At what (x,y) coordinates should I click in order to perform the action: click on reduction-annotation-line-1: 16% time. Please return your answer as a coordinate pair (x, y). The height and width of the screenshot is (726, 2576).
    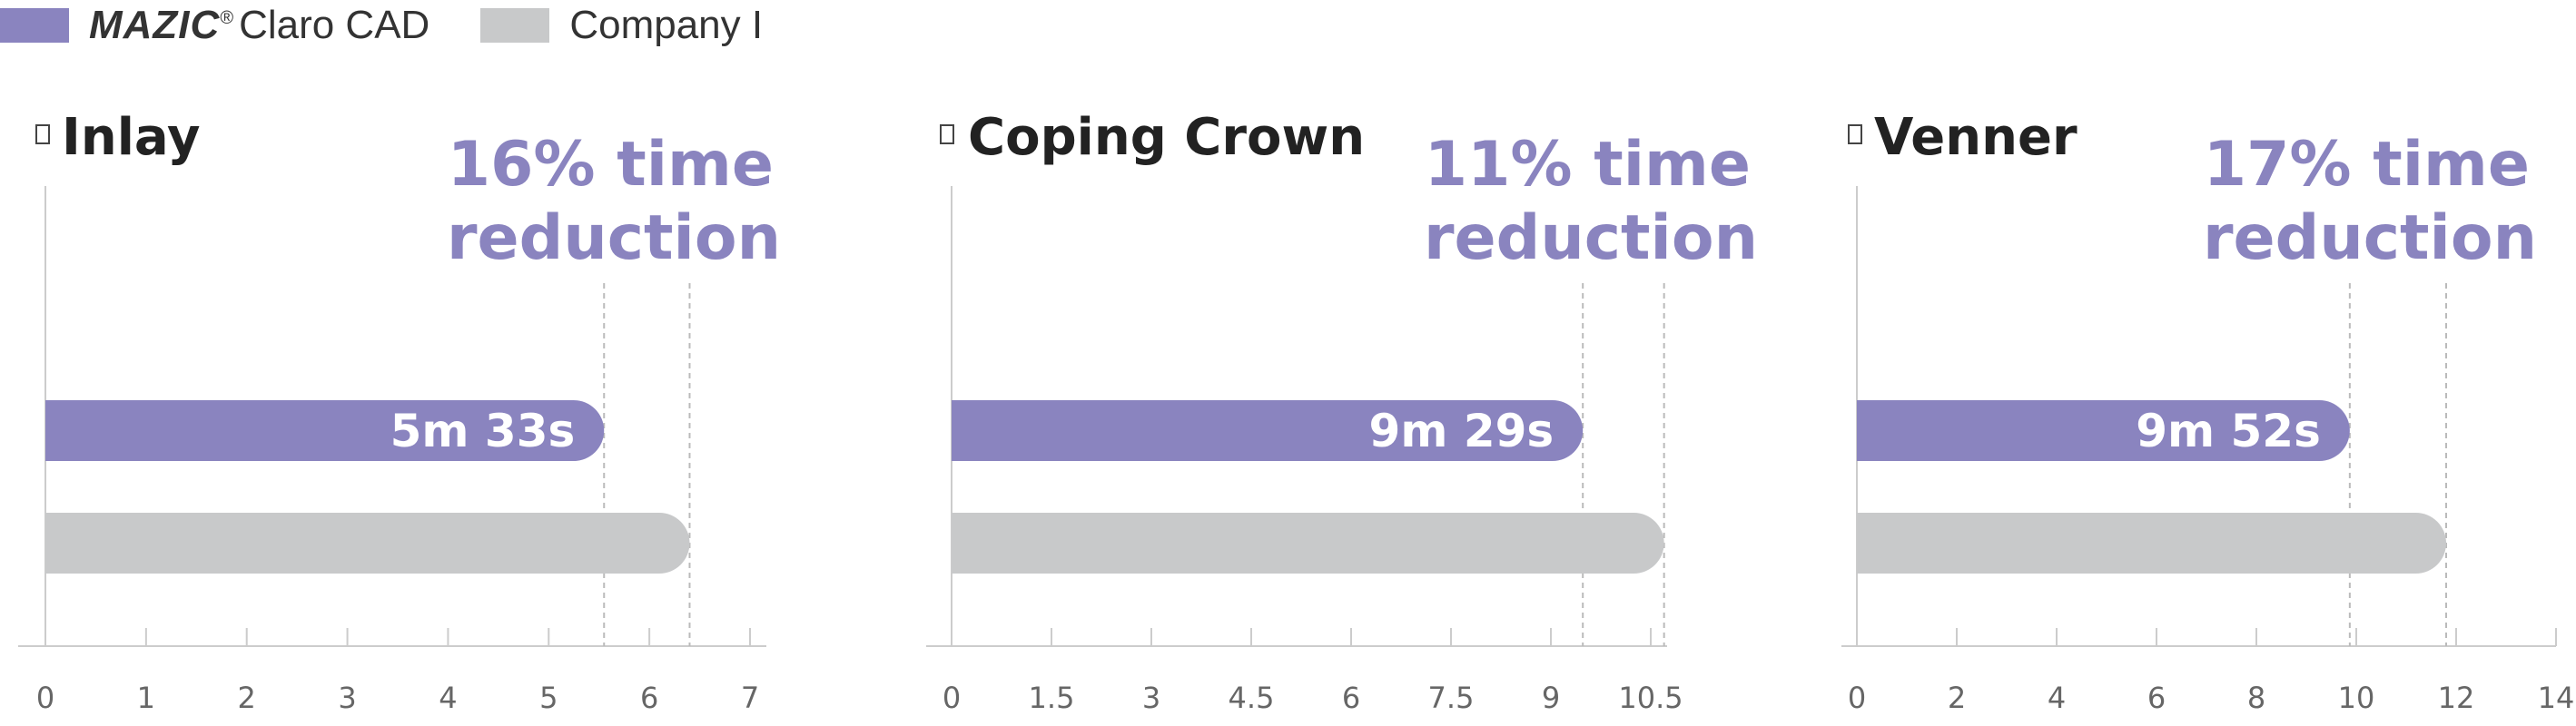
    Looking at the image, I should click on (611, 165).